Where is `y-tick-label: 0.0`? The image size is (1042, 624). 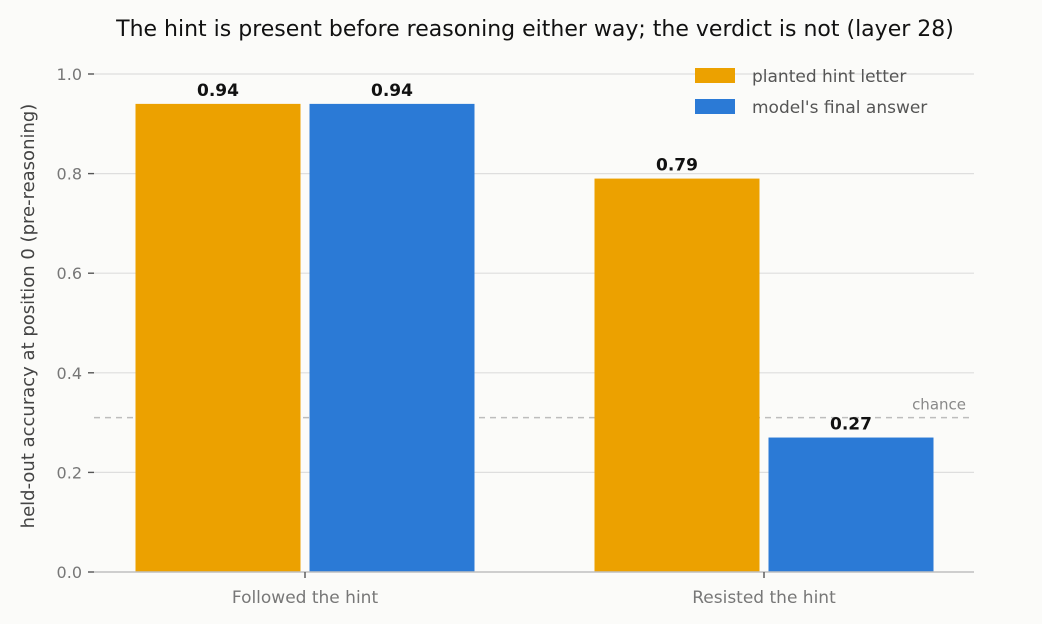
y-tick-label: 0.0 is located at coordinates (69, 572).